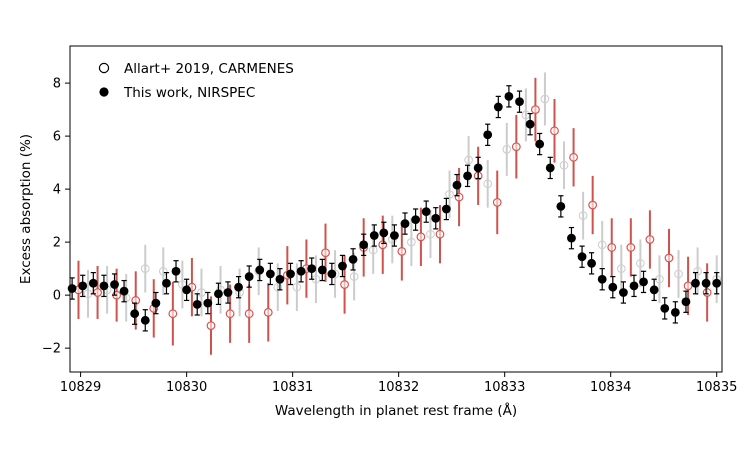  Describe the element at coordinates (51, 349) in the screenshot. I see `y-tick-label: −2` at that location.